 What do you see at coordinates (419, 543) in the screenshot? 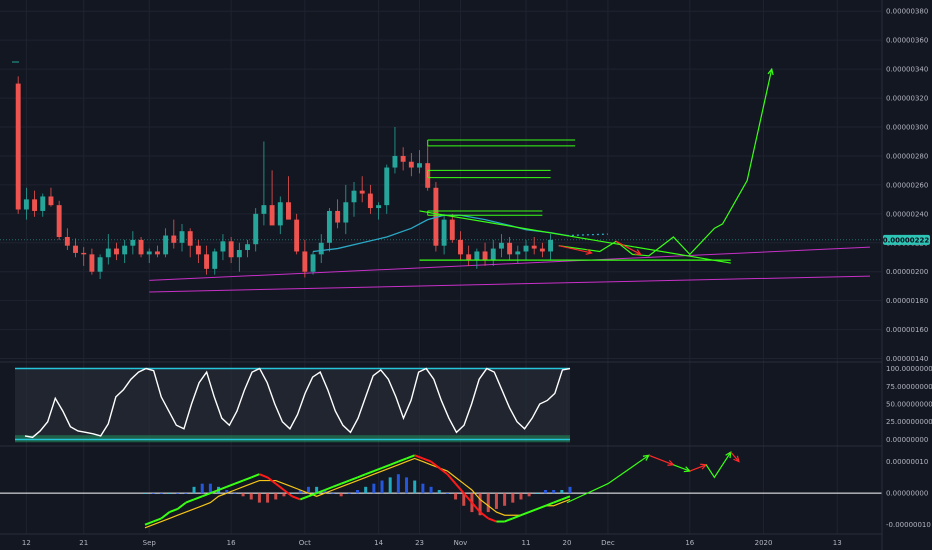
I see `time-tick-label: 23` at bounding box center [419, 543].